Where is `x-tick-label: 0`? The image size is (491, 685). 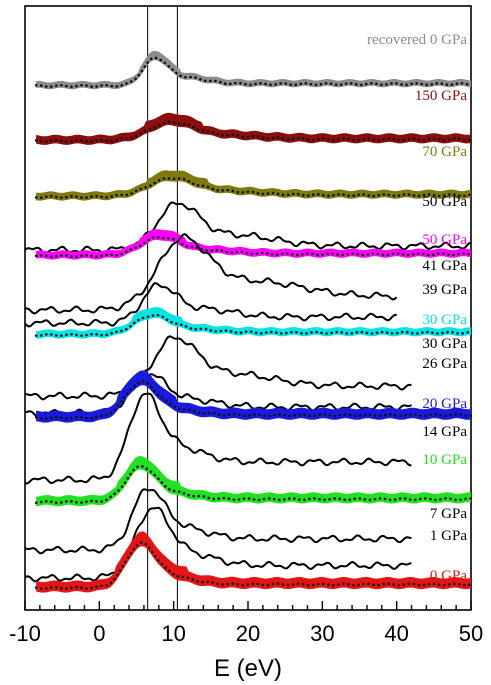 x-tick-label: 0 is located at coordinates (99, 633).